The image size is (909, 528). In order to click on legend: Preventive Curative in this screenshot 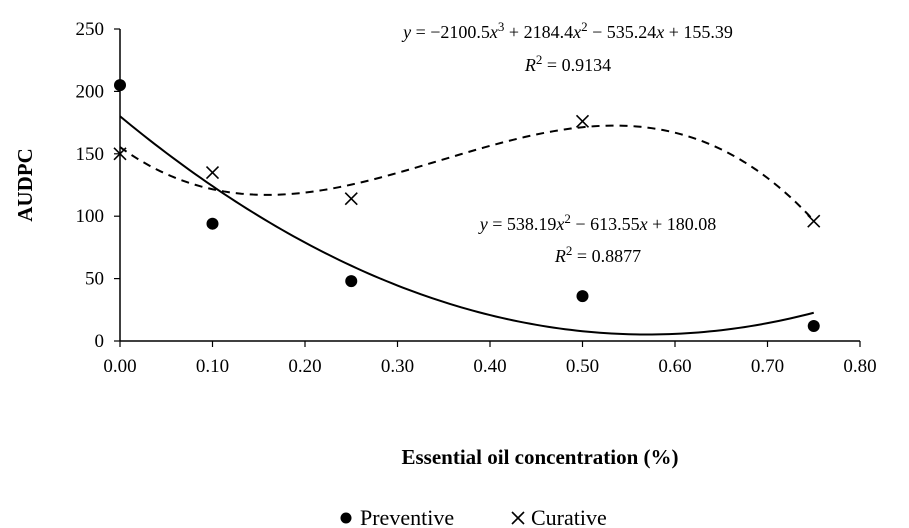, I will do `click(473, 516)`.